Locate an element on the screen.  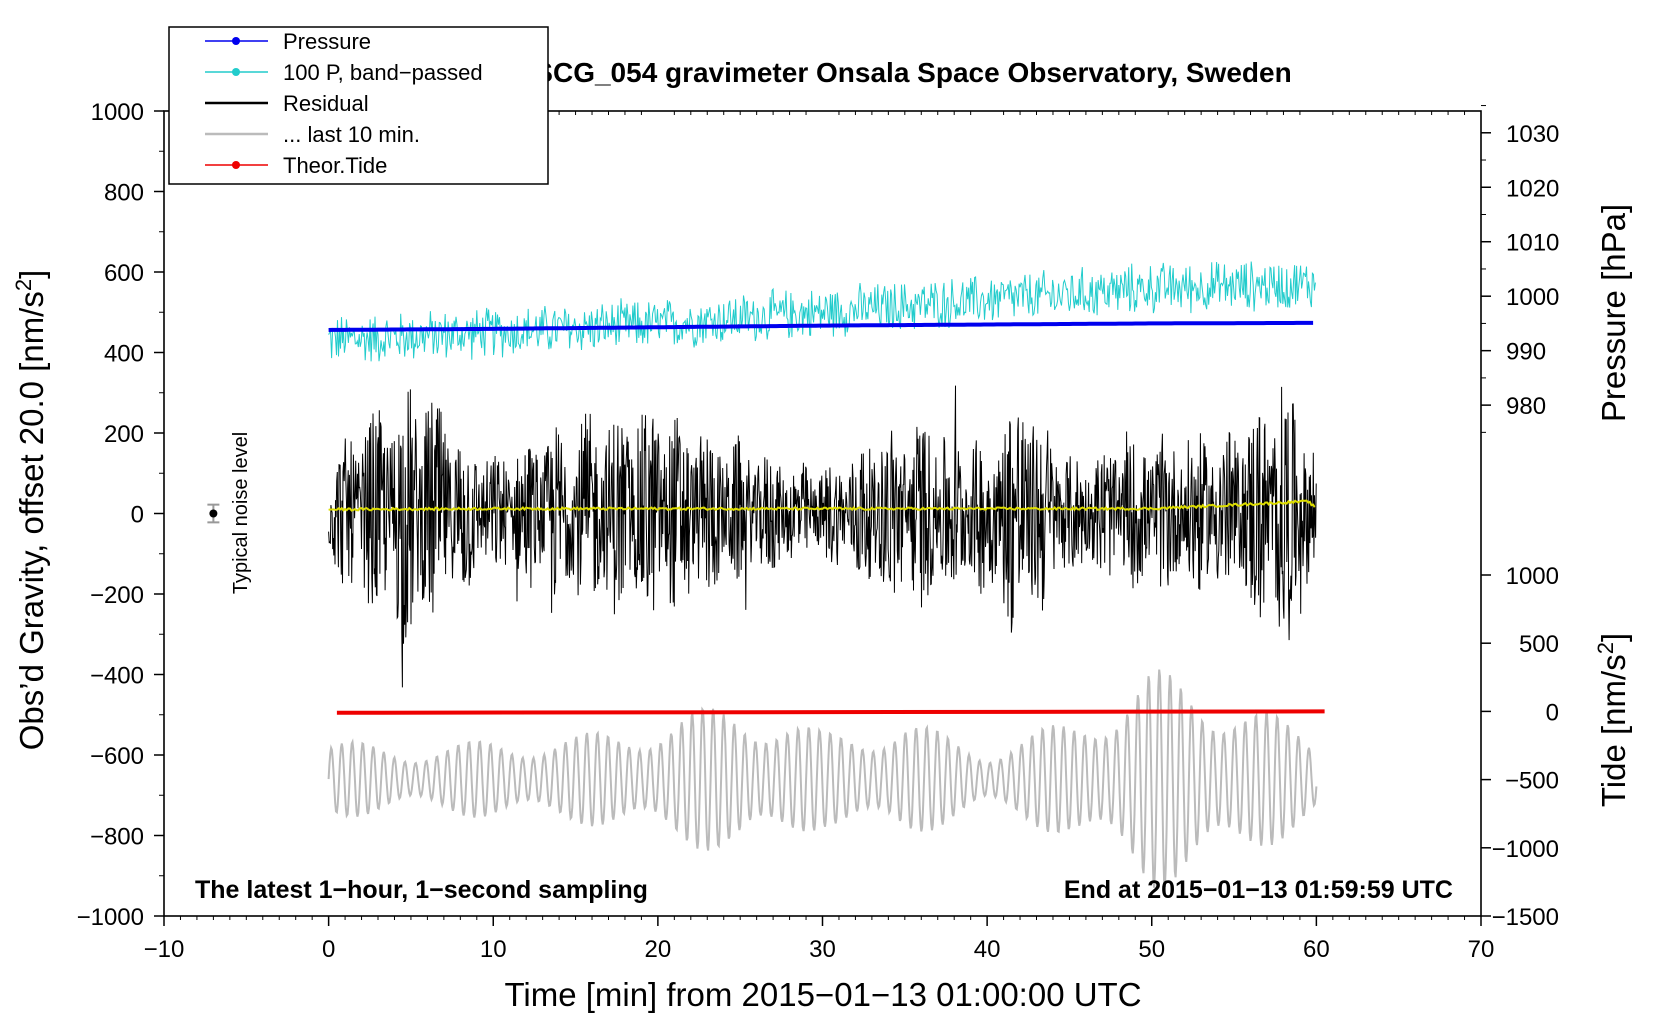
x-tick-label: 30 is located at coordinates (822, 949).